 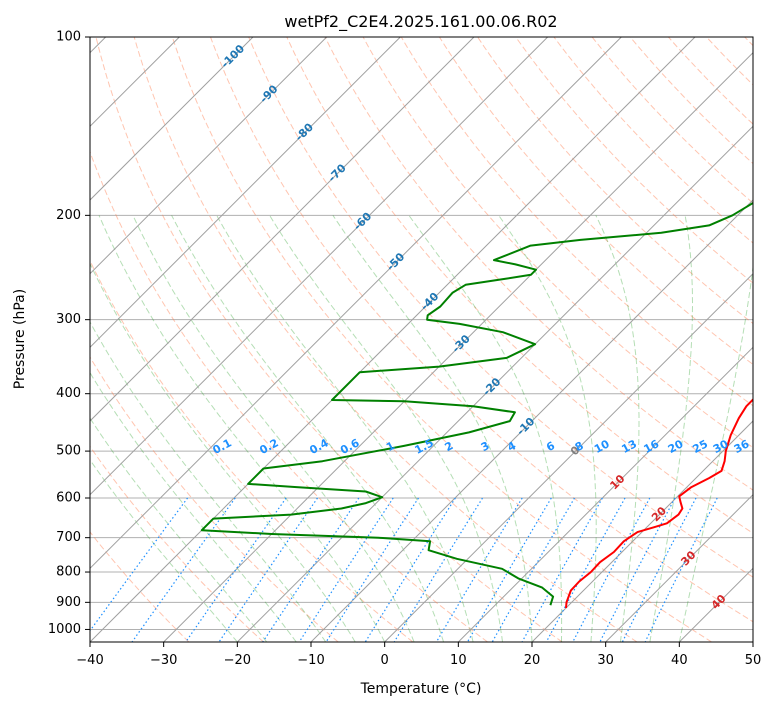 I want to click on chart-title: wetPf2_C2E4.2025.161.00.06.R02, so click(x=420, y=22).